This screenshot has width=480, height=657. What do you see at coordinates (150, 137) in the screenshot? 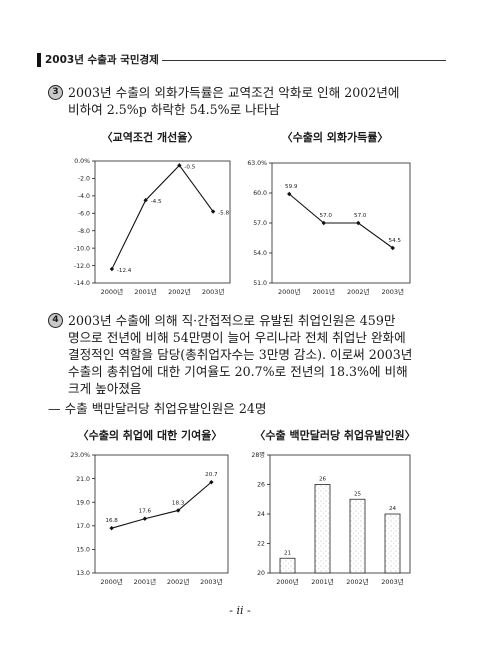
I see `chart-title-terms-of-trade: 〈교역조건 개선율〉` at bounding box center [150, 137].